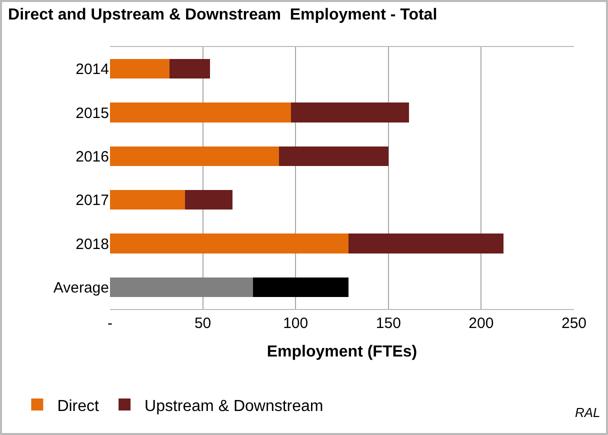  What do you see at coordinates (342, 352) in the screenshot?
I see `x-axis-title: Employment (FTEs)` at bounding box center [342, 352].